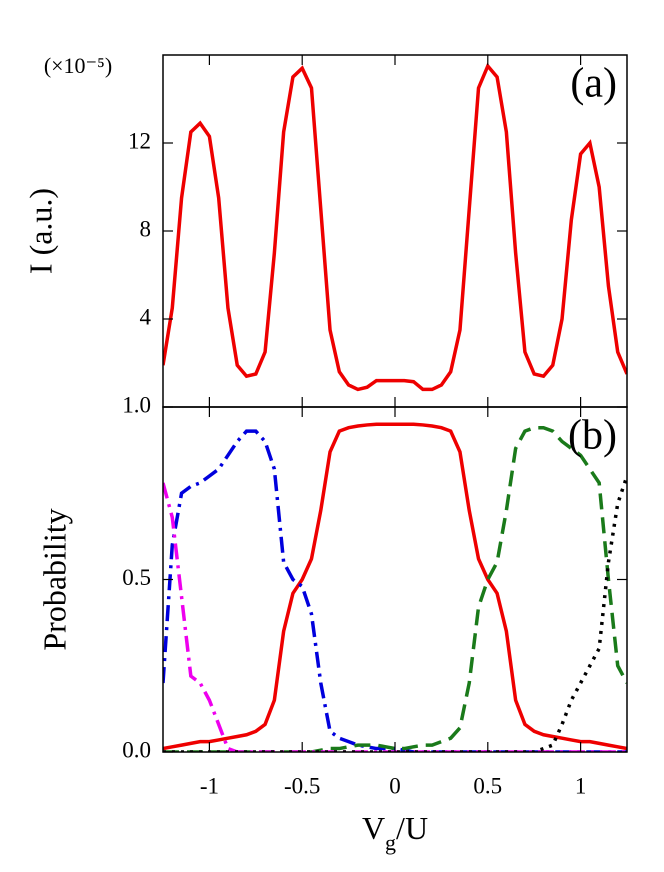 The height and width of the screenshot is (872, 664). I want to click on y-tick-label: 0.5, so click(136, 577).